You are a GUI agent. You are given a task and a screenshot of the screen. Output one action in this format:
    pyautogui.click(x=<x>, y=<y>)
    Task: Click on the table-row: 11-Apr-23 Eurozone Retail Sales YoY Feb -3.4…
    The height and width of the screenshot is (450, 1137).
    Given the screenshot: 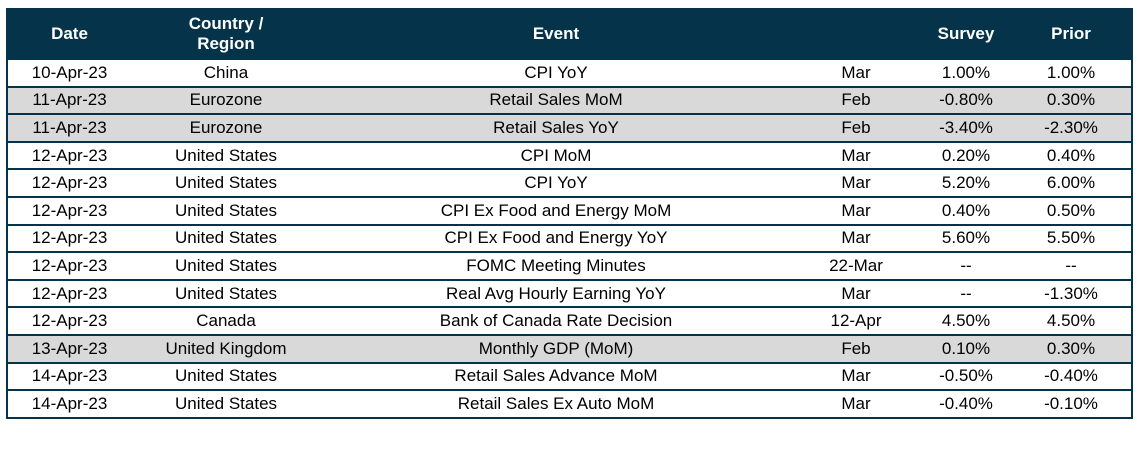 What is the action you would take?
    pyautogui.click(x=569, y=128)
    